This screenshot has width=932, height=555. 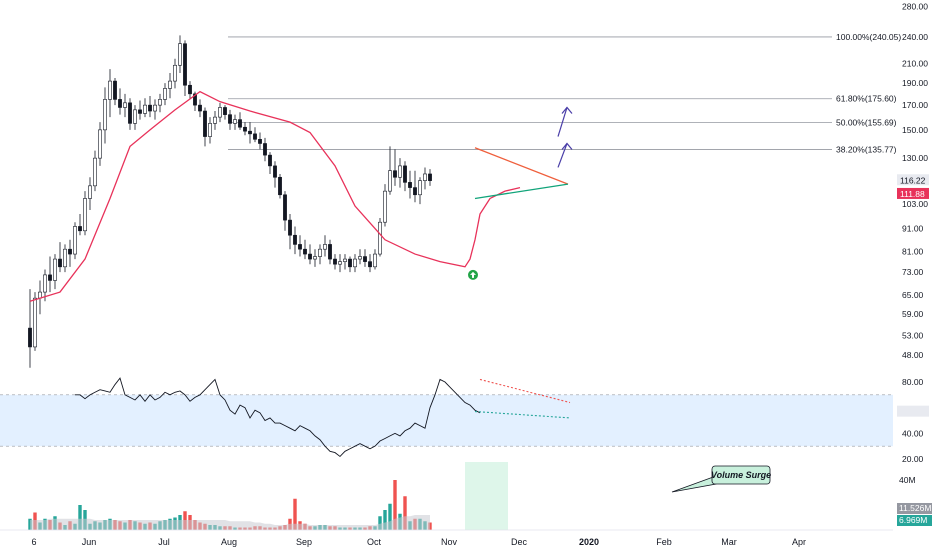 What do you see at coordinates (915, 7) in the screenshot?
I see `price-tick-0: 280.00` at bounding box center [915, 7].